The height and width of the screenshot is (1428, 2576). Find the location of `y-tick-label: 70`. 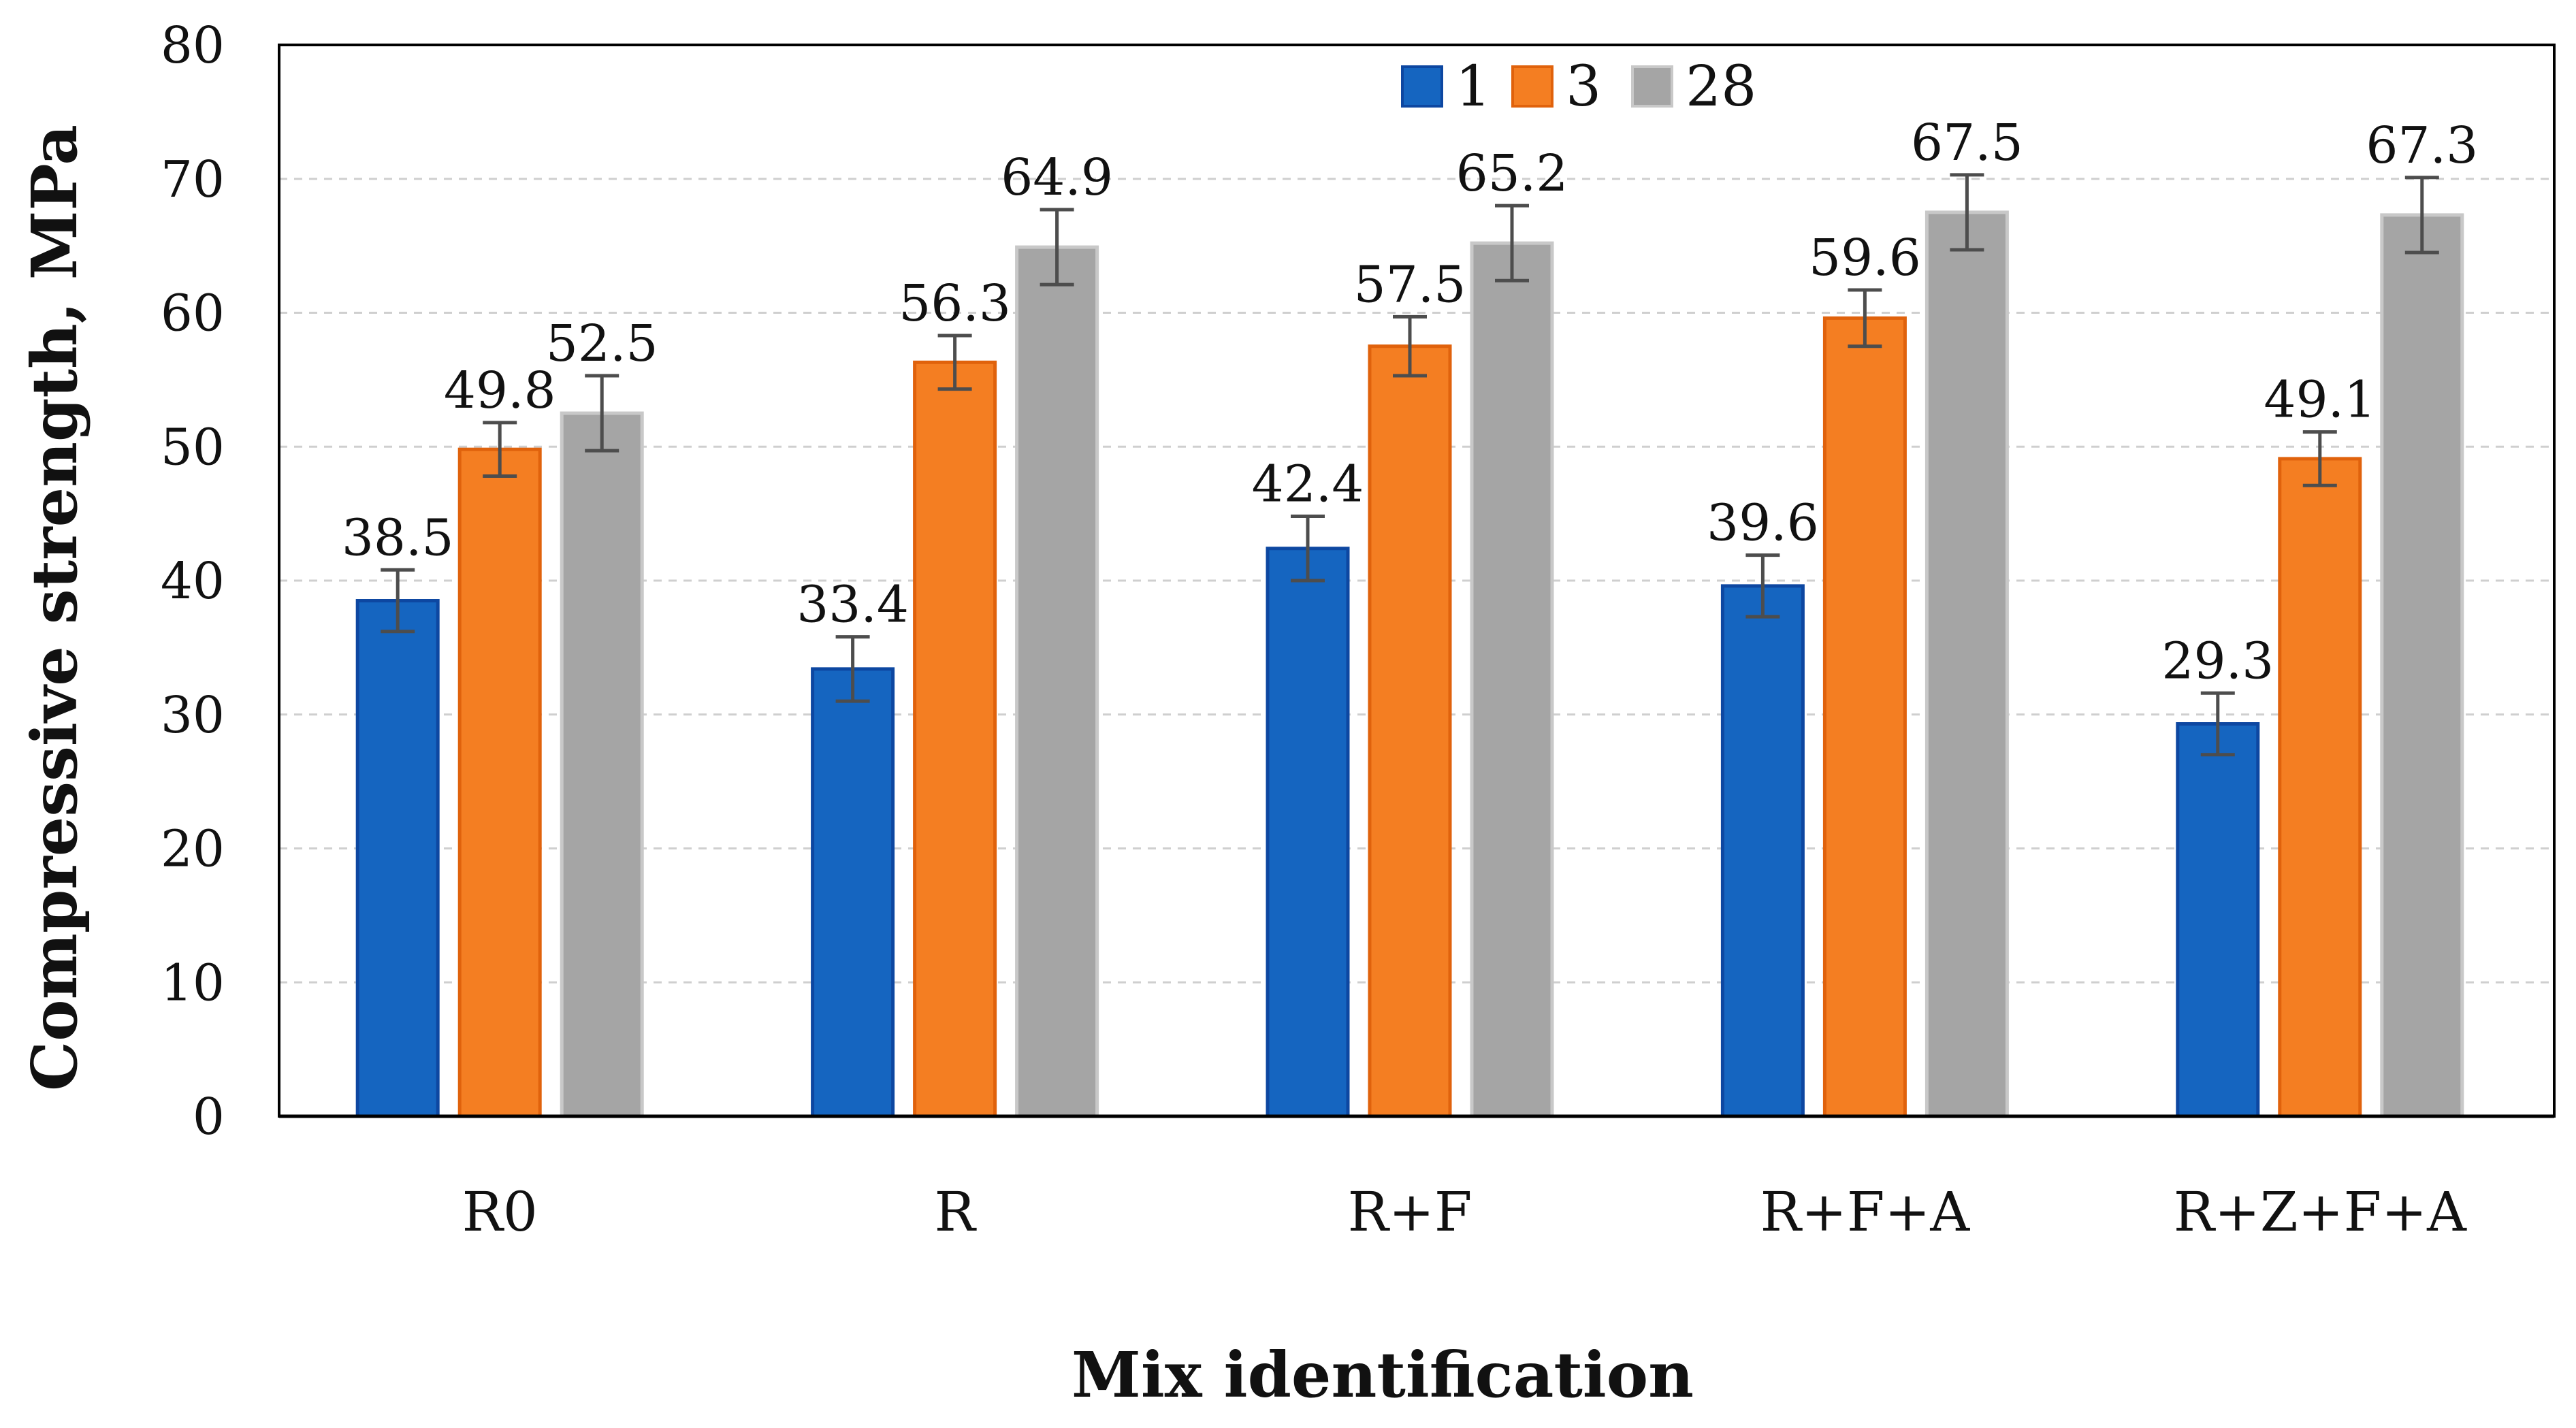

y-tick-label: 70 is located at coordinates (193, 180).